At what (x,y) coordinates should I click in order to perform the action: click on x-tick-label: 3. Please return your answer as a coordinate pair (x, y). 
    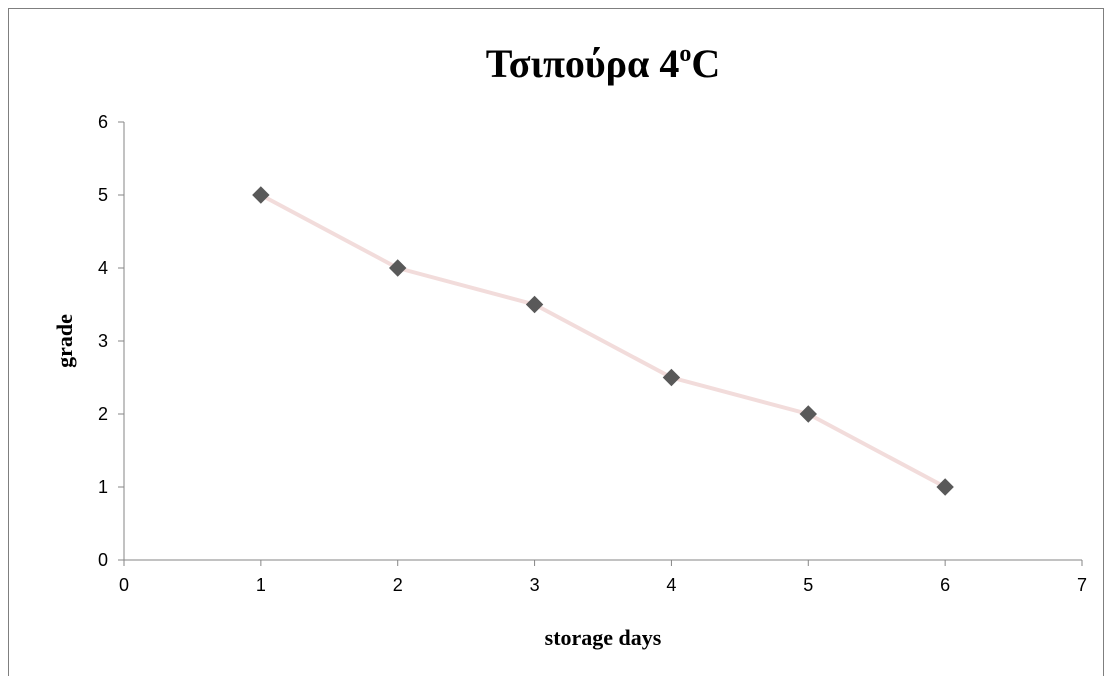
    Looking at the image, I should click on (535, 585).